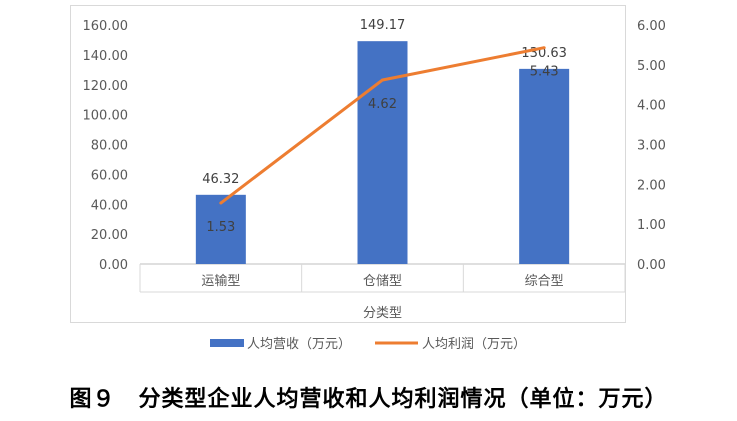 The height and width of the screenshot is (421, 737). Describe the element at coordinates (651, 265) in the screenshot. I see `right-axis-tick-label: 0.00` at that location.